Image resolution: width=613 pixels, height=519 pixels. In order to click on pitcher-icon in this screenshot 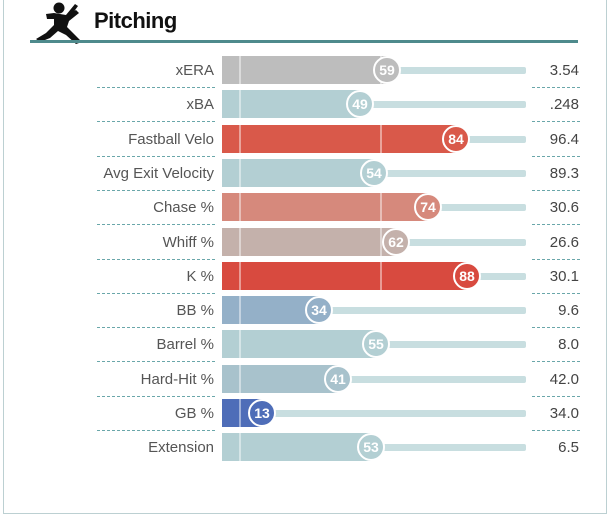, I will do `click(59, 23)`.